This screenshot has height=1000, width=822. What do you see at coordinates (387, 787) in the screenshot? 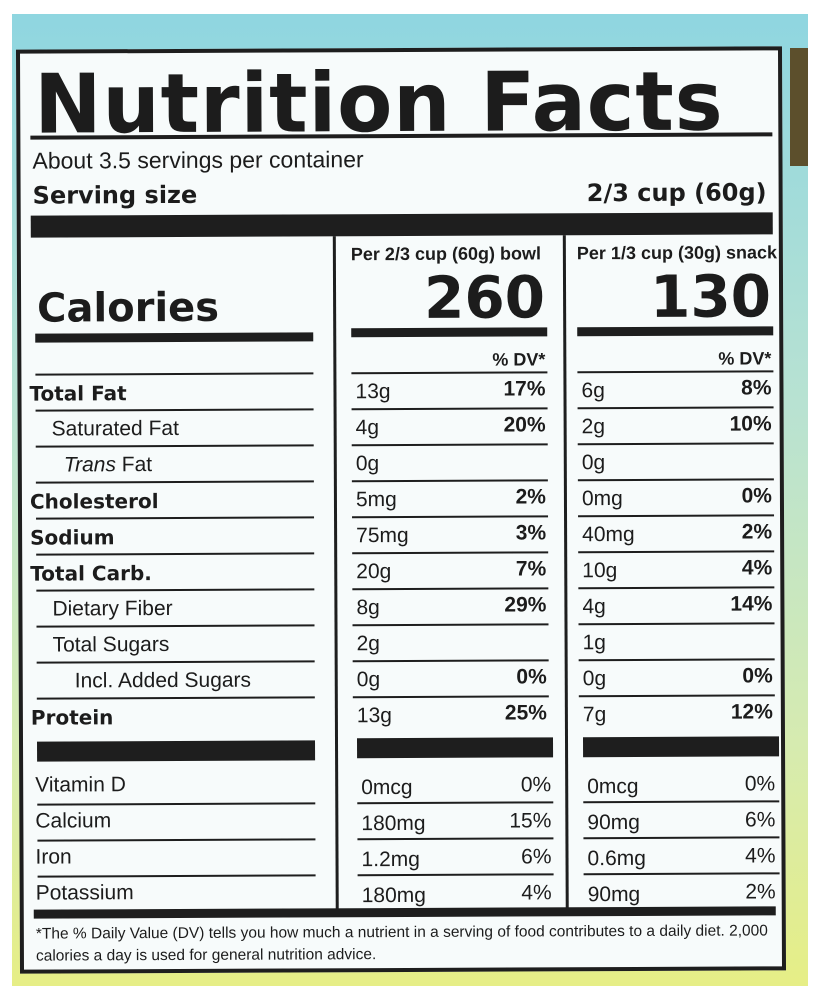
I see `vitamin-column-1-amount: 0mcg` at bounding box center [387, 787].